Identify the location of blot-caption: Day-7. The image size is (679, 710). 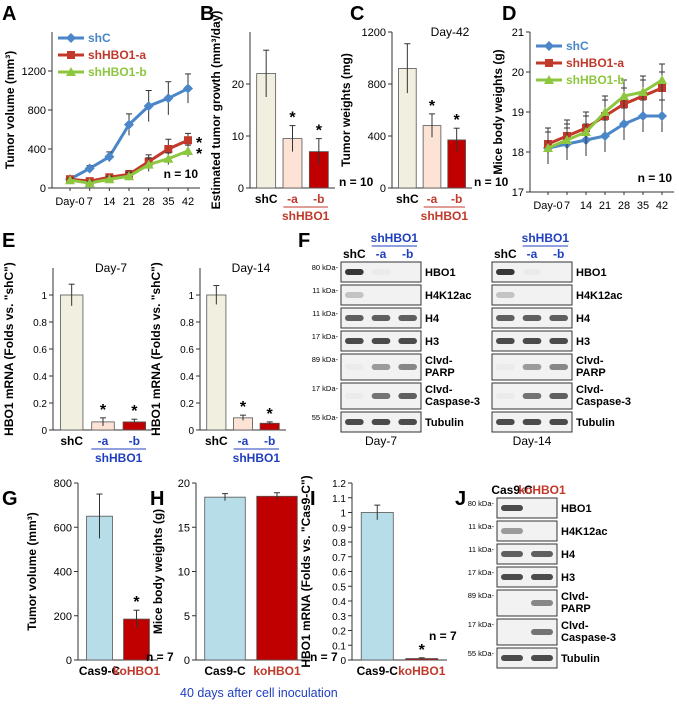
(381, 441).